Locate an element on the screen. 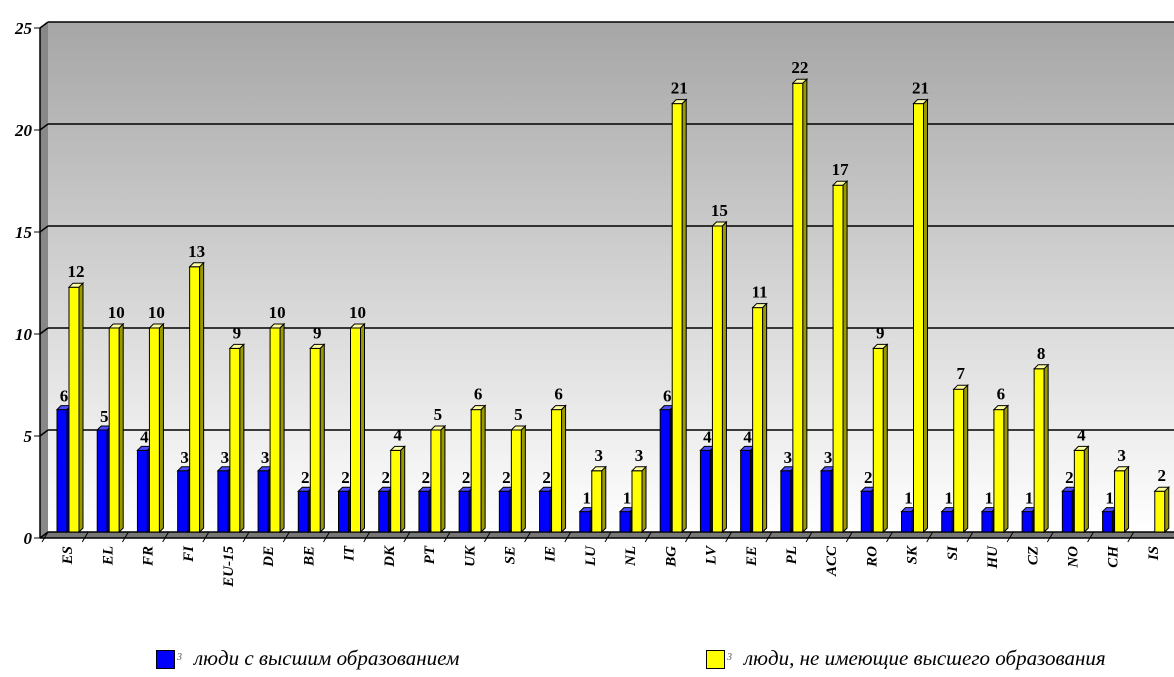 This screenshot has height=677, width=1174. plot-floor is located at coordinates (607, 535).